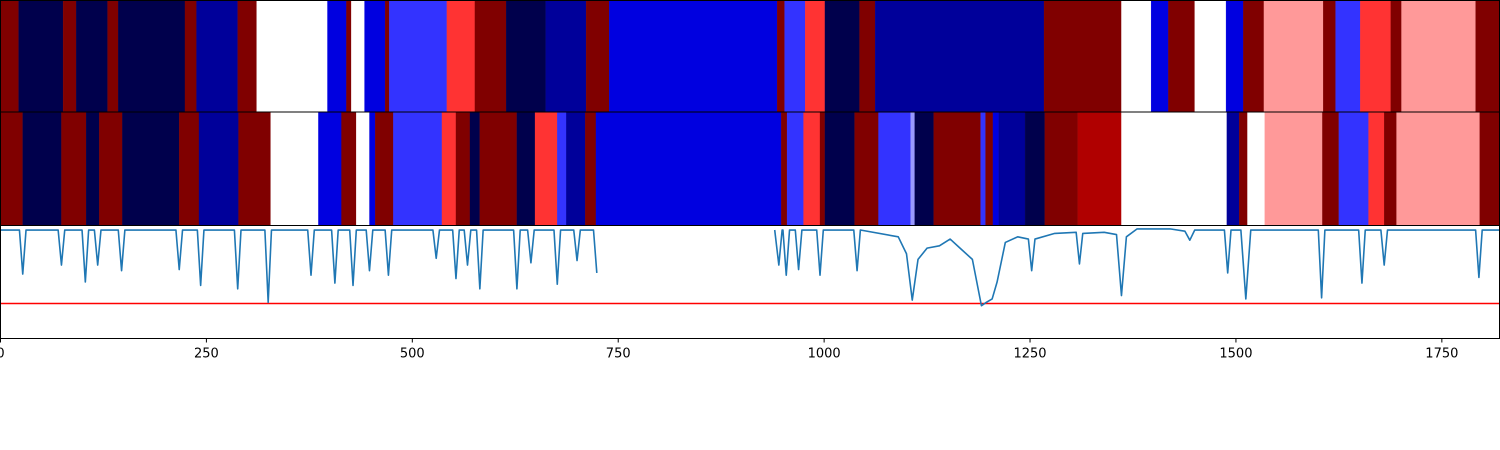  What do you see at coordinates (1029, 354) in the screenshot?
I see `x-tick-label: 1250` at bounding box center [1029, 354].